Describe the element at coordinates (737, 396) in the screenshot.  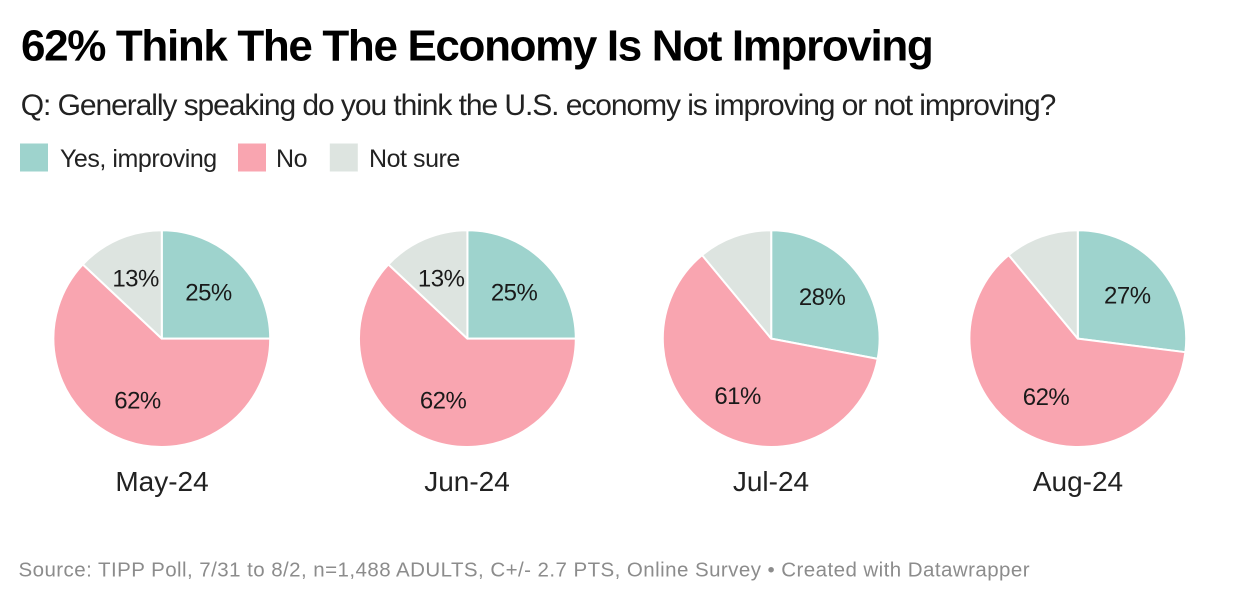
I see `svg-text: 61%` at that location.